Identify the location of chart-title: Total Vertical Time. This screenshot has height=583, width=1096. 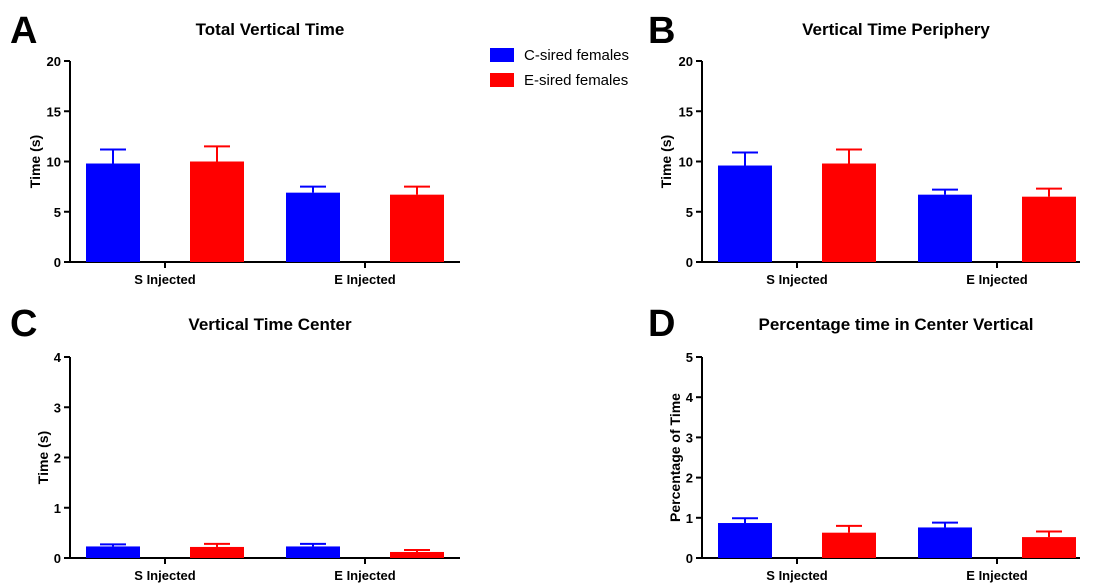
(270, 29).